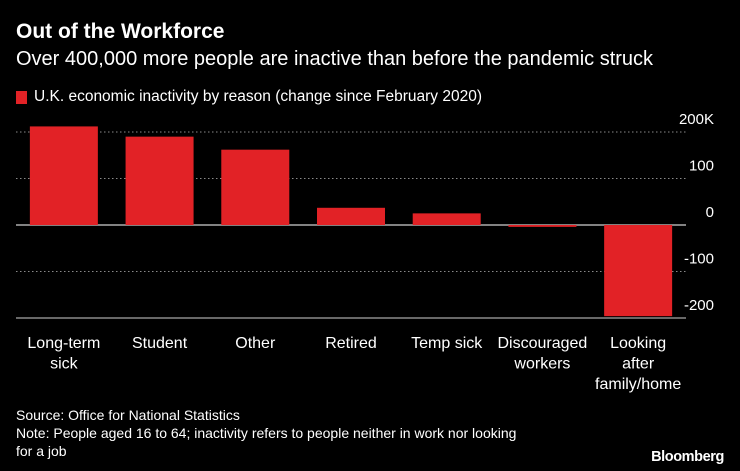 Image resolution: width=740 pixels, height=471 pixels. Describe the element at coordinates (638, 384) in the screenshot. I see `x-category-label: family/home` at that location.